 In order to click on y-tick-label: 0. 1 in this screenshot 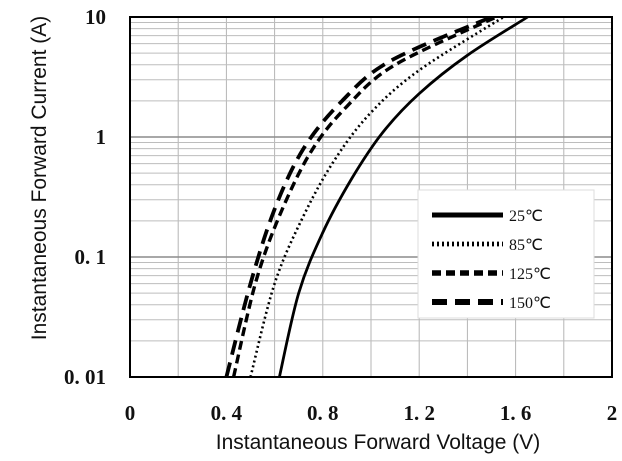, I will do `click(91, 257)`.